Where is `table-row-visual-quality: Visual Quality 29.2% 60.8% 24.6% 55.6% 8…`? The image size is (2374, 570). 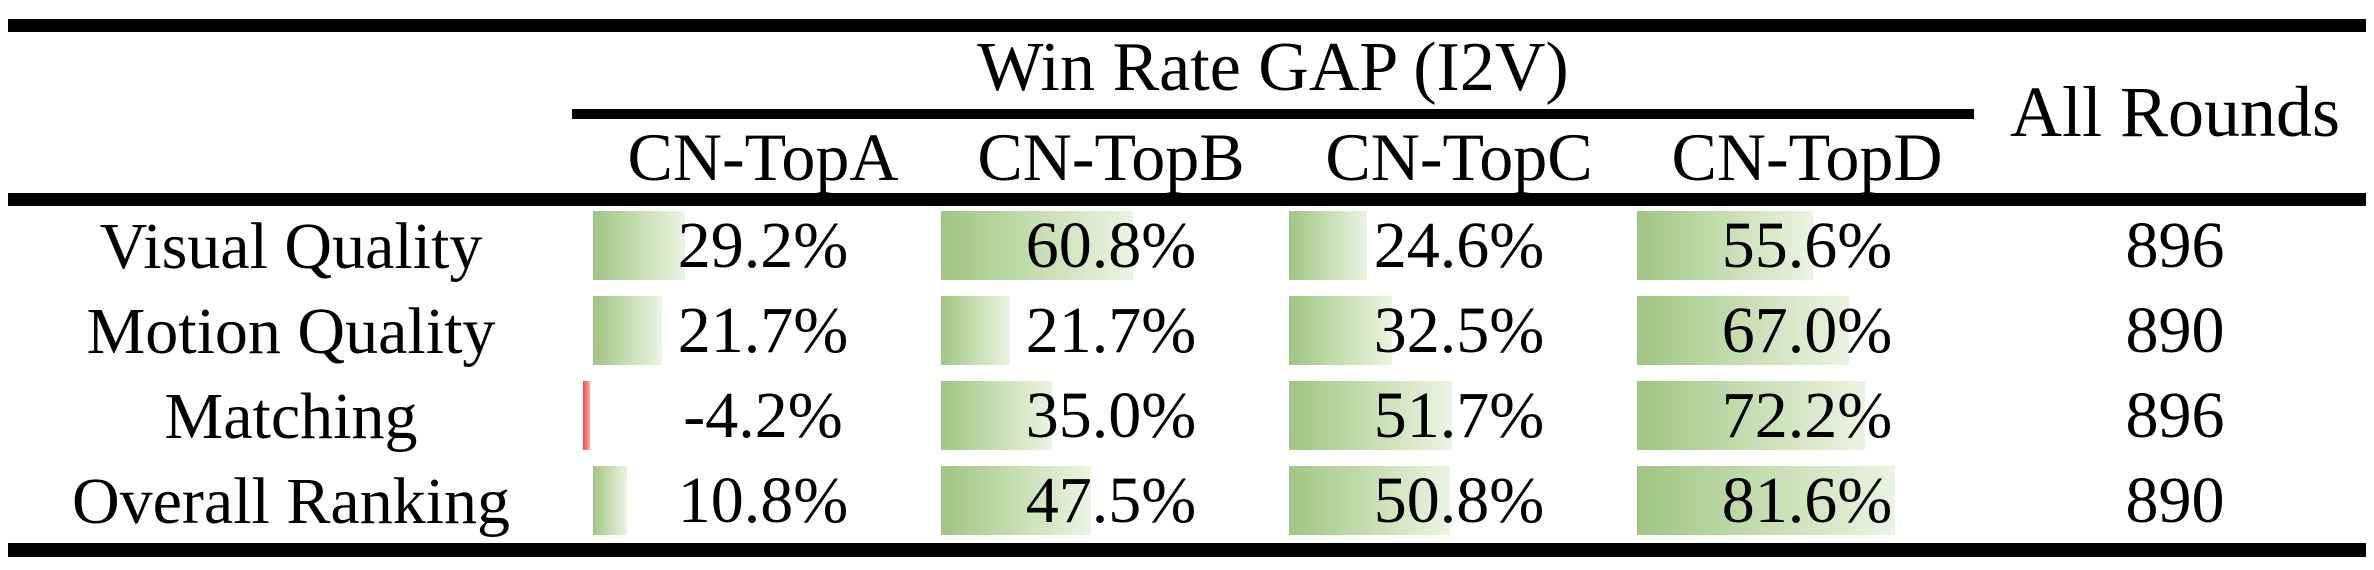
table-row-visual-quality: Visual Quality 29.2% 60.8% 24.6% 55.6% 8… is located at coordinates (1187, 248).